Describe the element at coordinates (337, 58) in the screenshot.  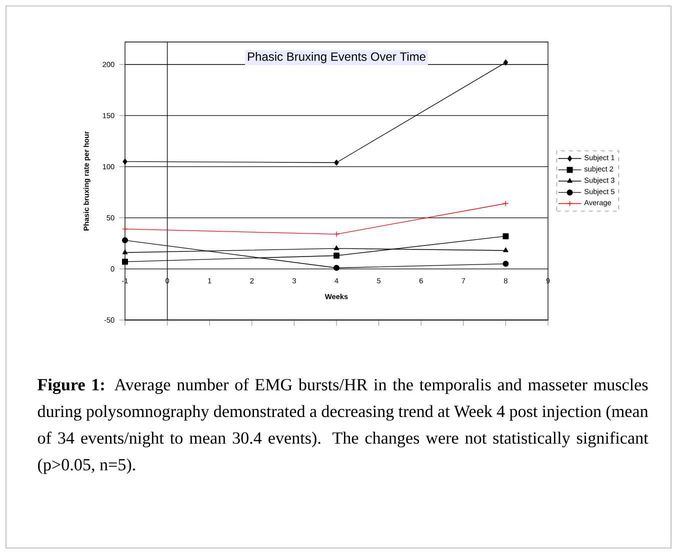
I see `text: Phasic Bruxing Events Over Time` at that location.